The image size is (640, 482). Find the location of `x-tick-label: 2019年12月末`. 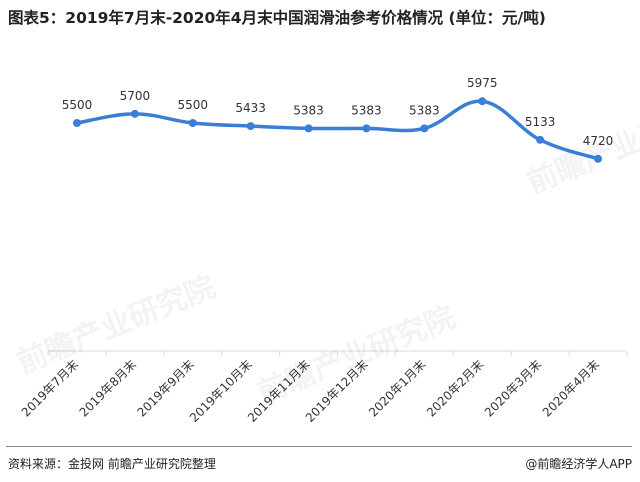

x-tick-label: 2019年12月末 is located at coordinates (337, 391).